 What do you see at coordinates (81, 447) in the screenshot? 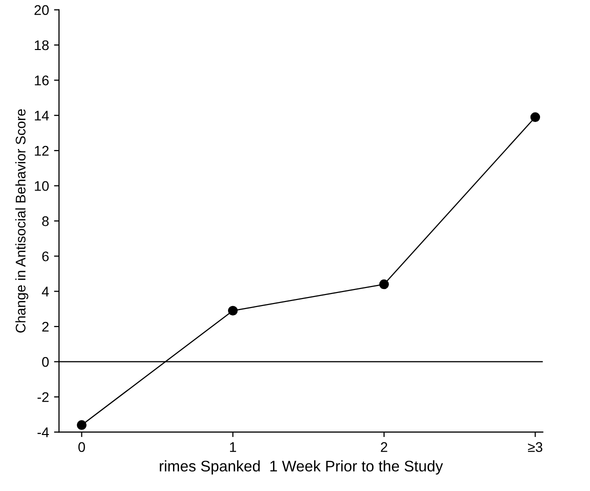
I see `x-tick-label: 0` at bounding box center [81, 447].